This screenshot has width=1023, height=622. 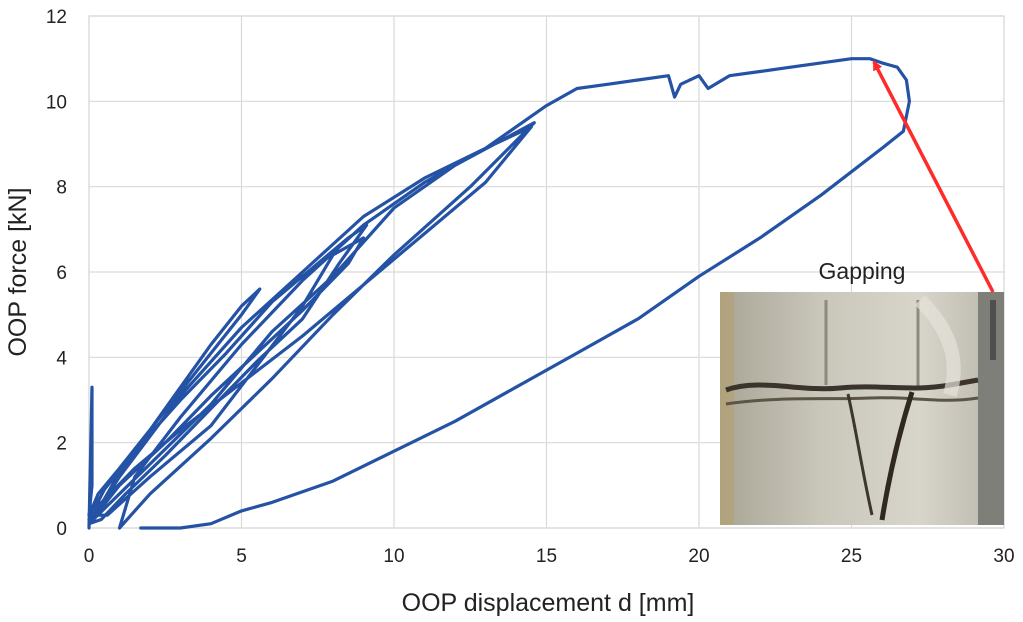 What do you see at coordinates (61, 273) in the screenshot?
I see `y-tick-label: 6` at bounding box center [61, 273].